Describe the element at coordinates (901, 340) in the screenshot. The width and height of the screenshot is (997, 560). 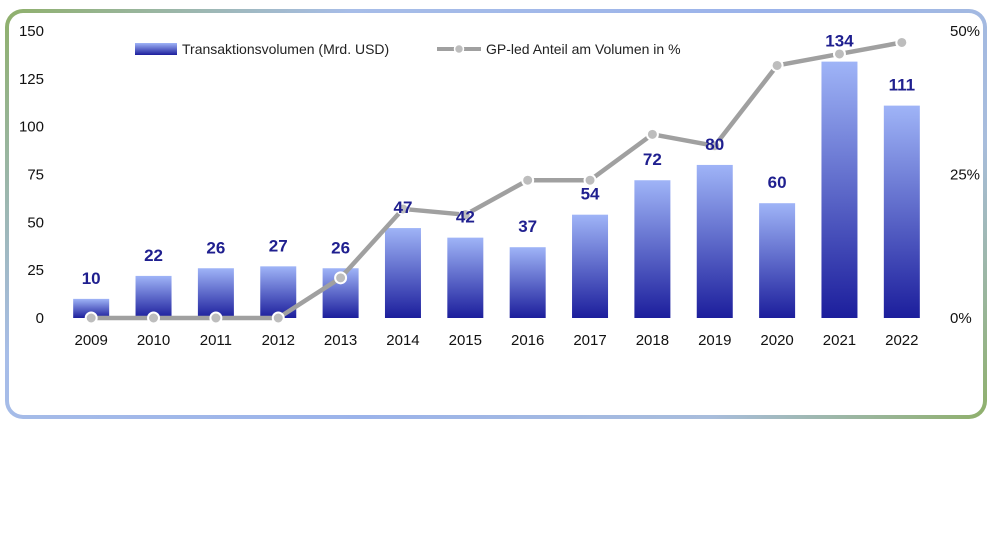
I see `x-tick-label: 2022` at that location.